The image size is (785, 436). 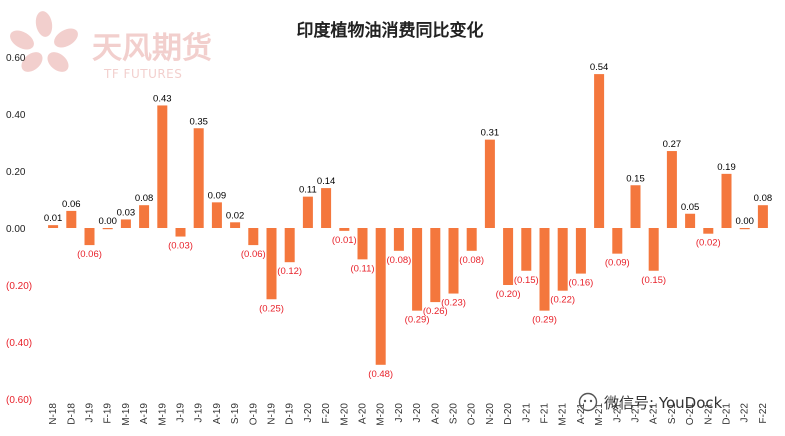 I want to click on x-tick-label: J-22, so click(x=745, y=413).